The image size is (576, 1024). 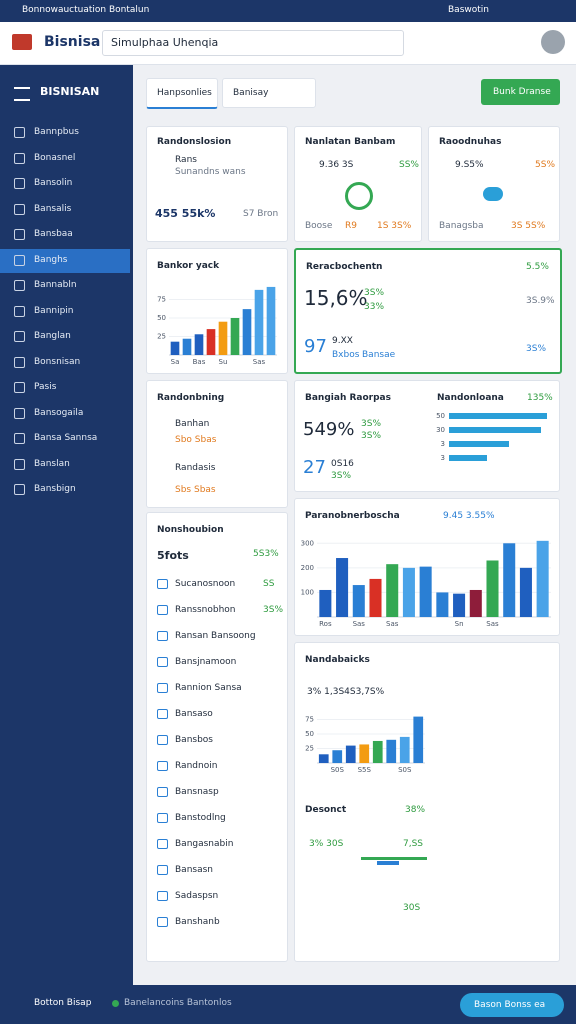 I want to click on card-foot: 3S 5S%, so click(x=528, y=226).